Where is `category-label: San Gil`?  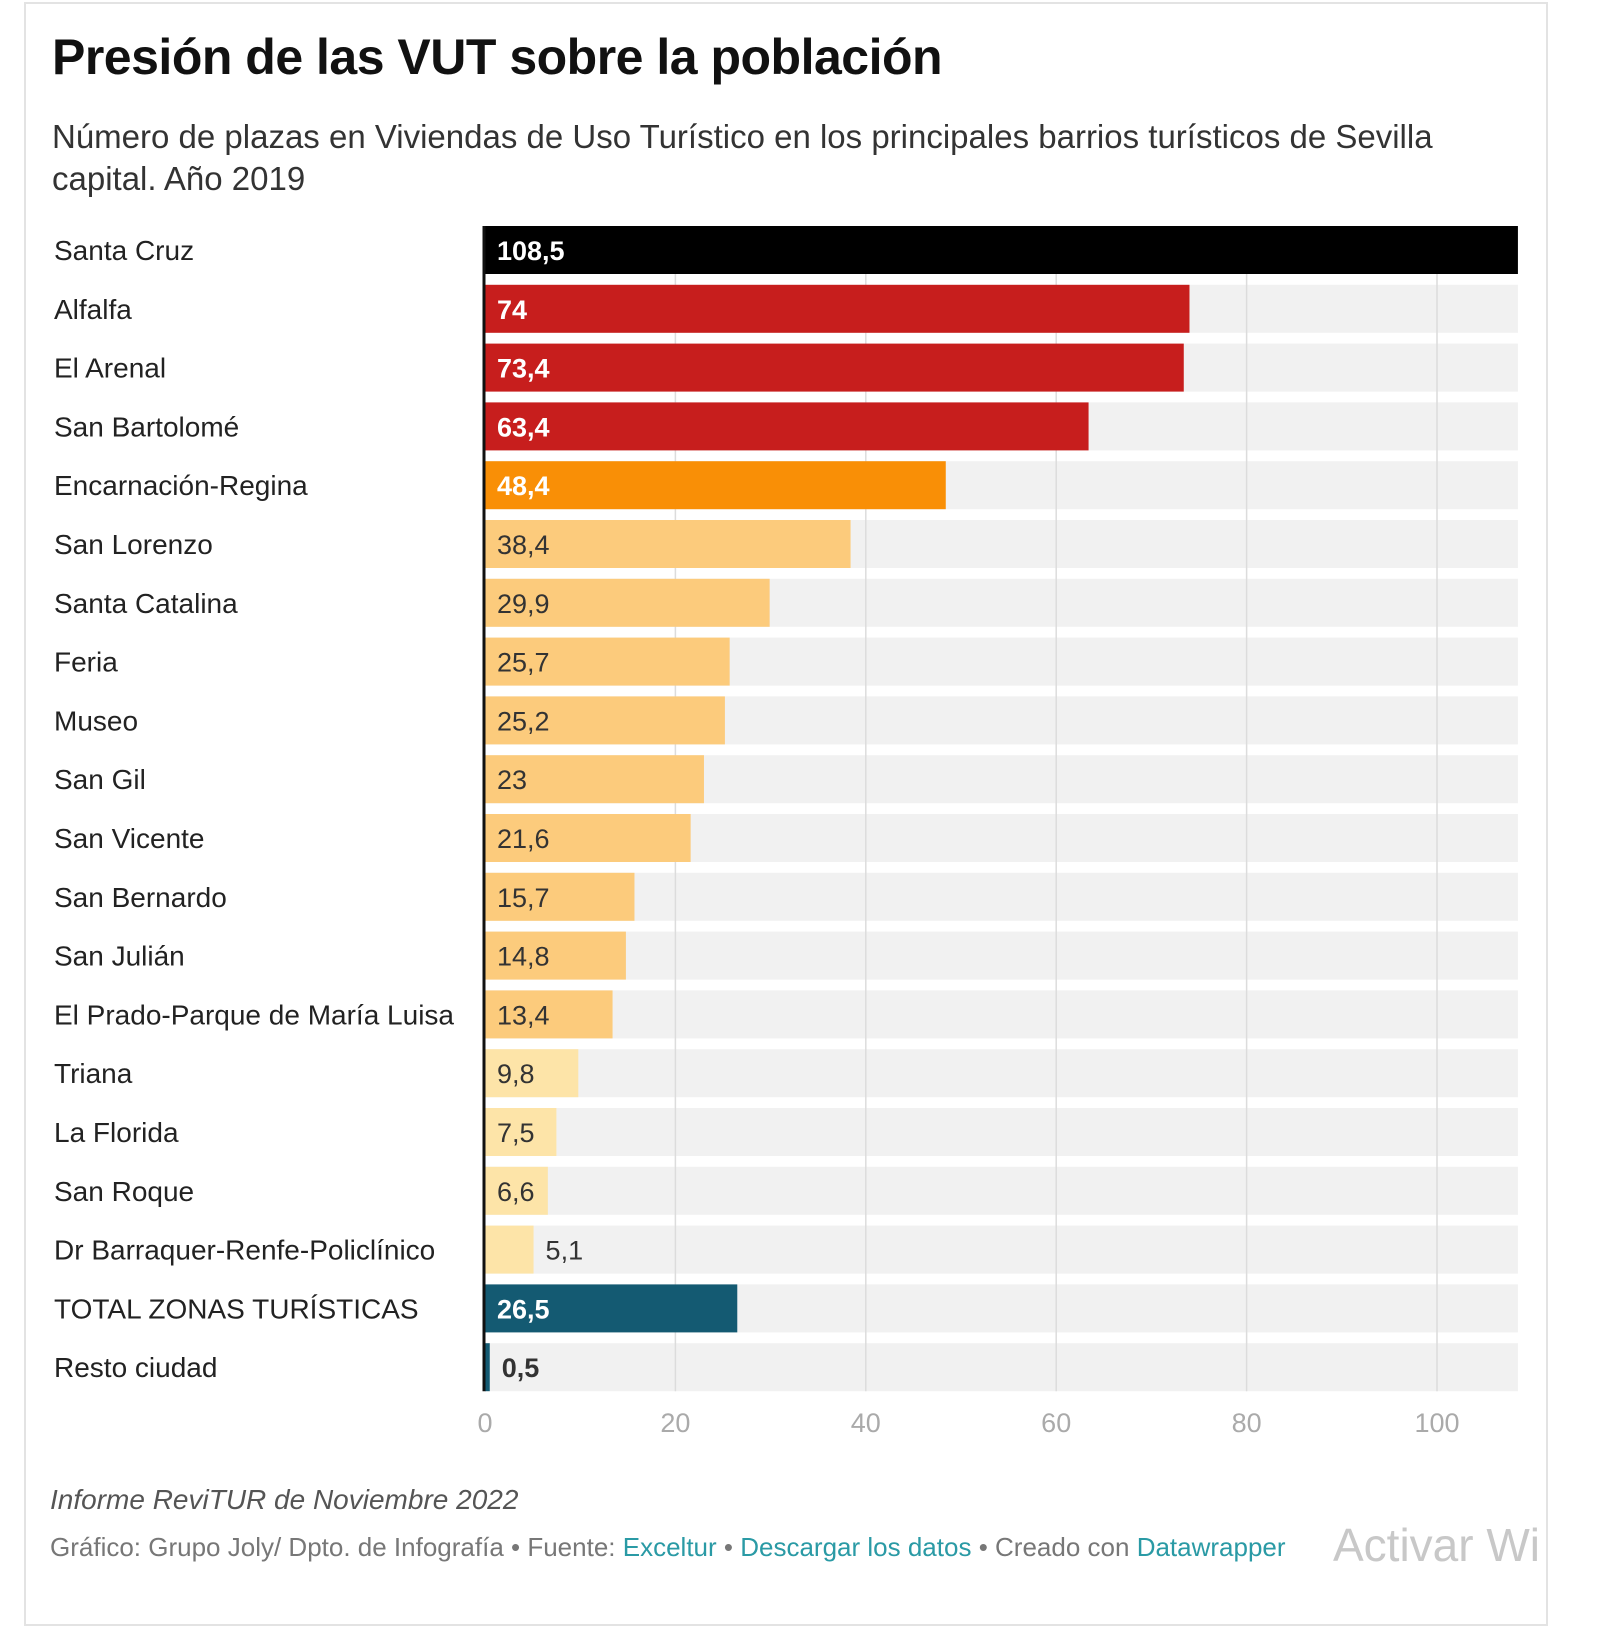 category-label: San Gil is located at coordinates (100, 779).